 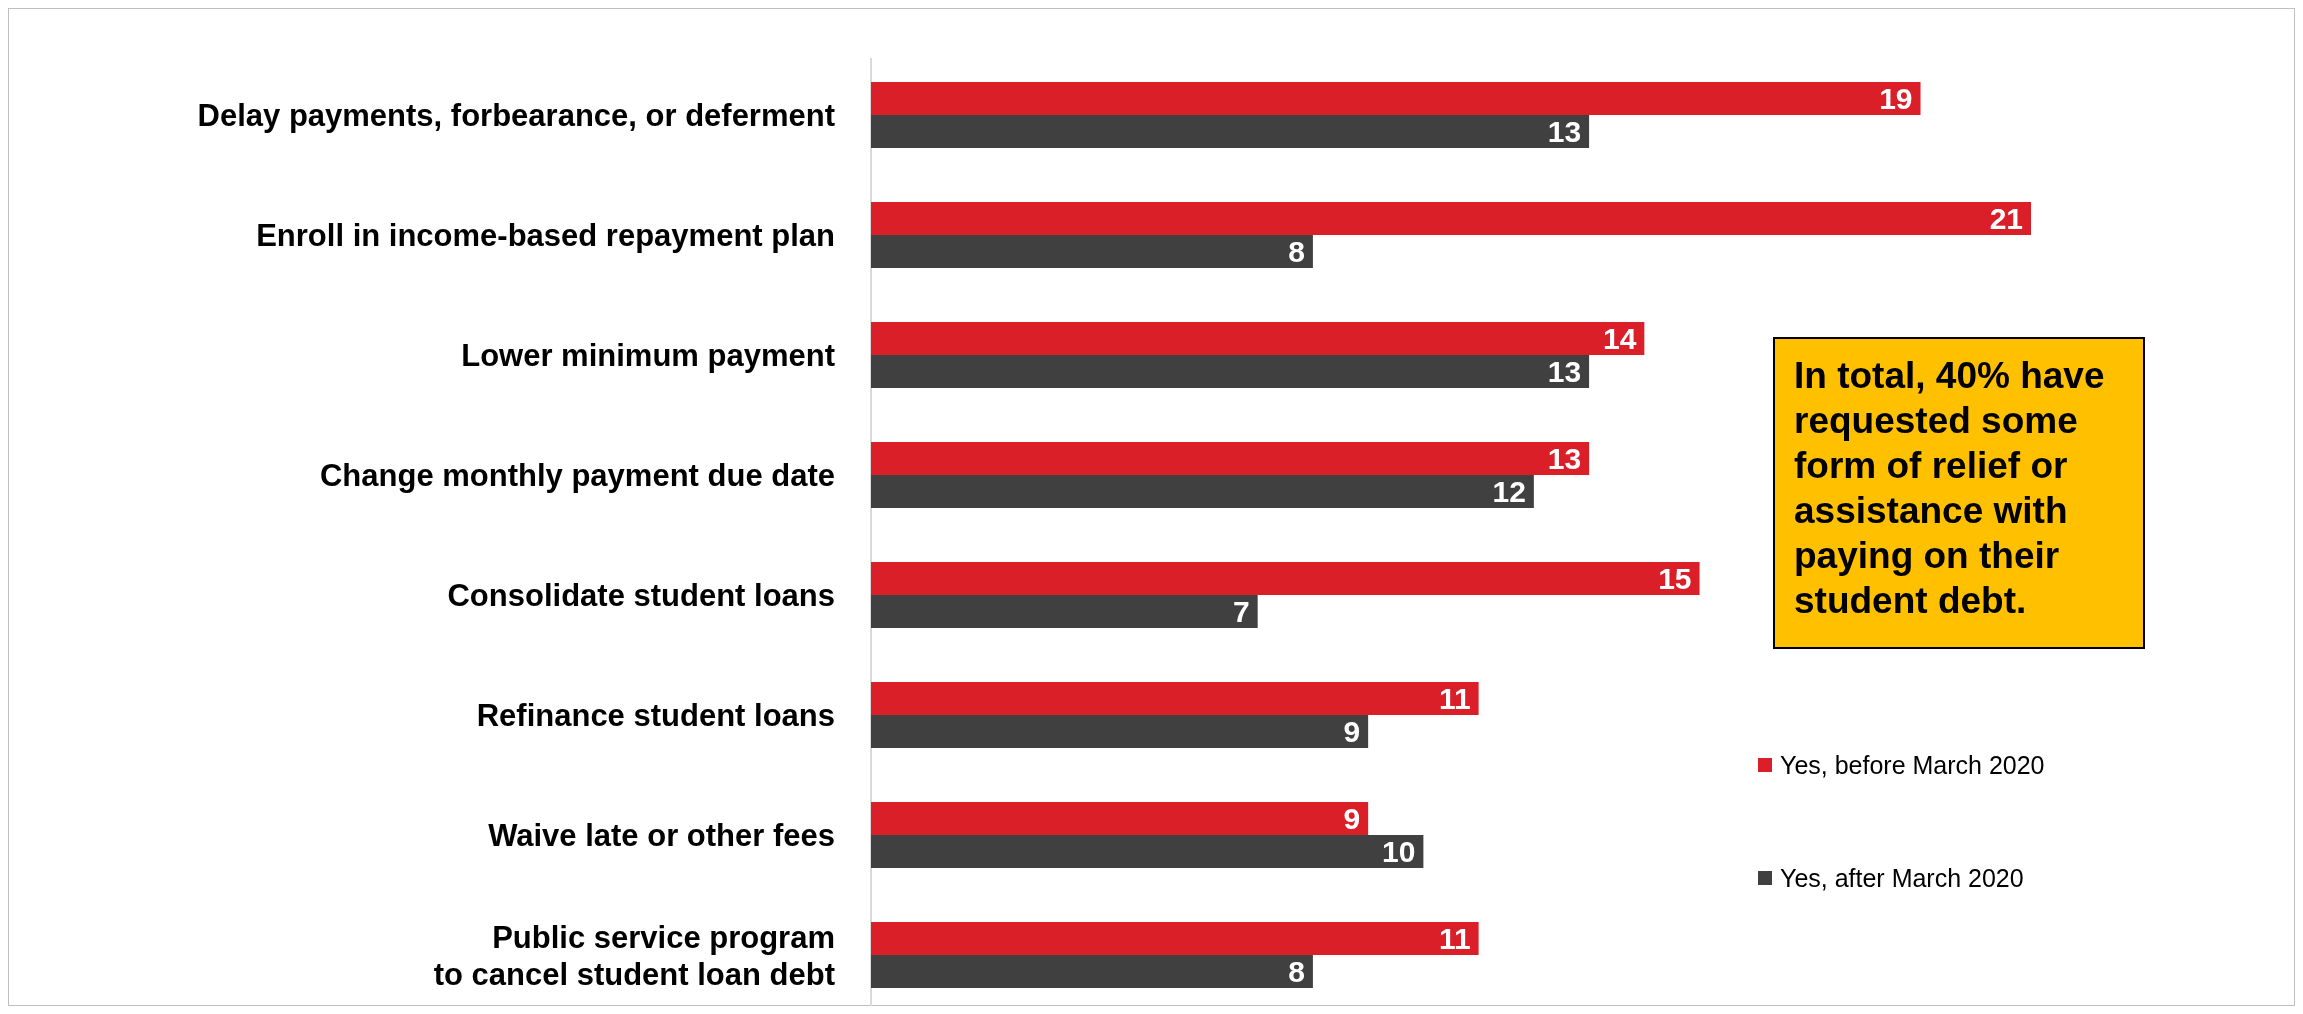 What do you see at coordinates (545, 236) in the screenshot?
I see `y-tick-label: Enroll in income-based repayment plan` at bounding box center [545, 236].